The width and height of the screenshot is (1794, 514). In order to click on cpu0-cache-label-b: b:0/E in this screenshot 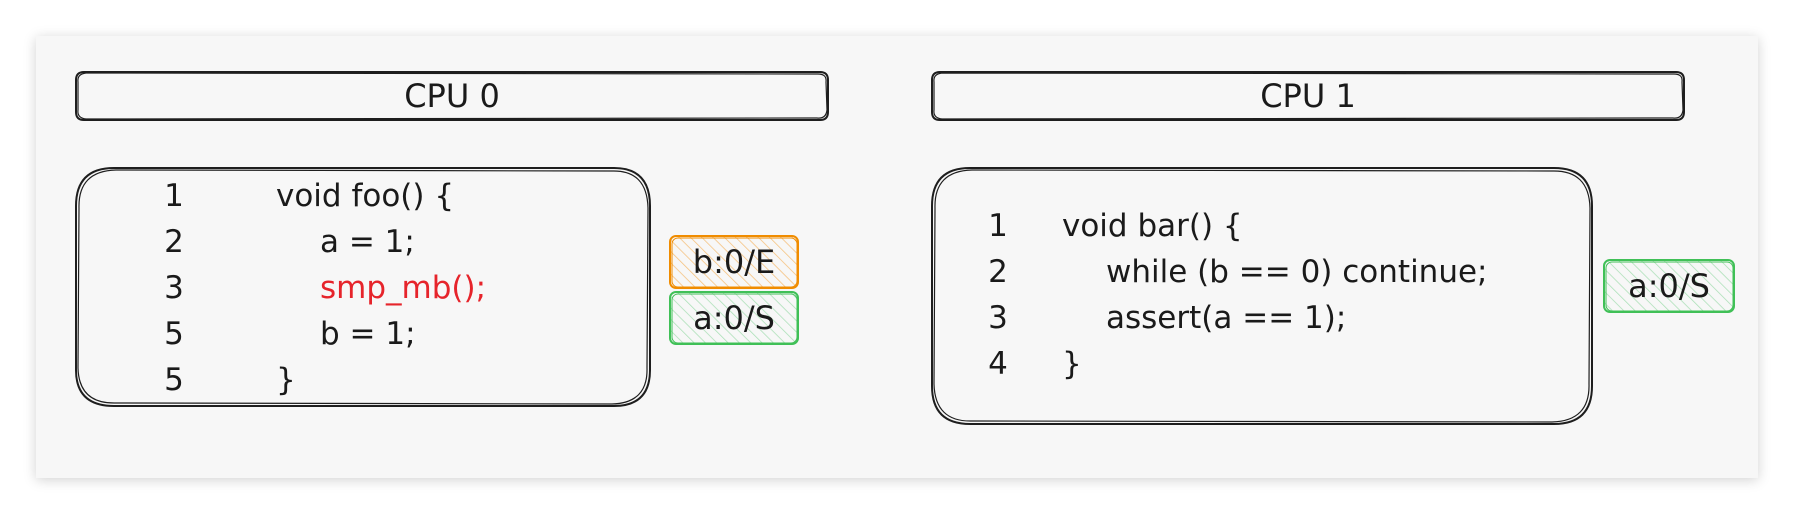, I will do `click(734, 262)`.